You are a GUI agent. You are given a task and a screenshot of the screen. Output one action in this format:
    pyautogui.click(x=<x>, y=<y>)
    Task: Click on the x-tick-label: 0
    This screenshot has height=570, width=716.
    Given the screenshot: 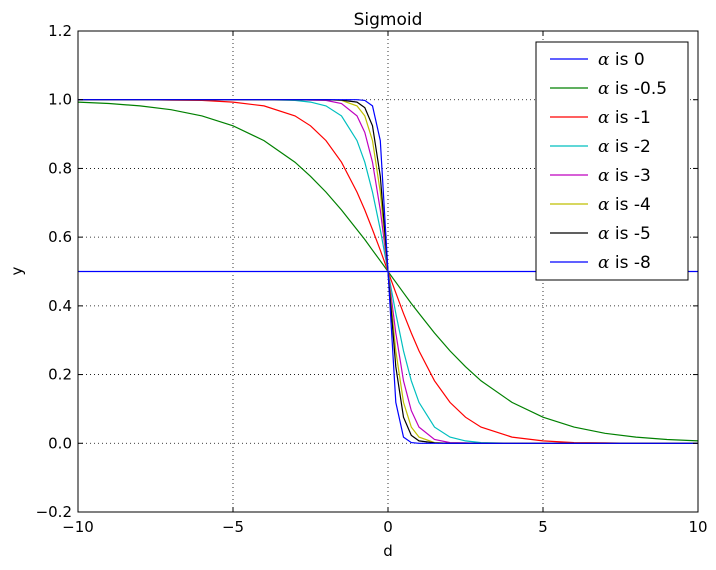 What is the action you would take?
    pyautogui.click(x=388, y=527)
    